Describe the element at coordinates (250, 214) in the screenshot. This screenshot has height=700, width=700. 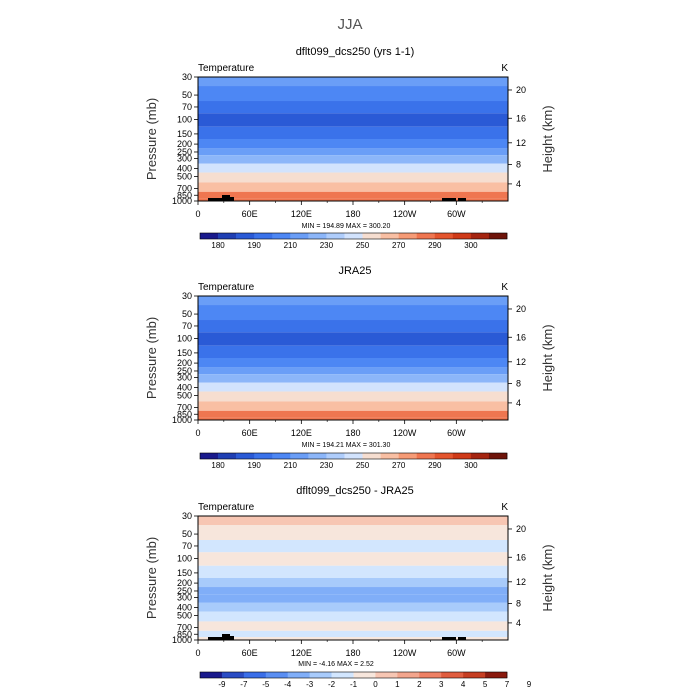
I see `x-tick-label: 60E` at that location.